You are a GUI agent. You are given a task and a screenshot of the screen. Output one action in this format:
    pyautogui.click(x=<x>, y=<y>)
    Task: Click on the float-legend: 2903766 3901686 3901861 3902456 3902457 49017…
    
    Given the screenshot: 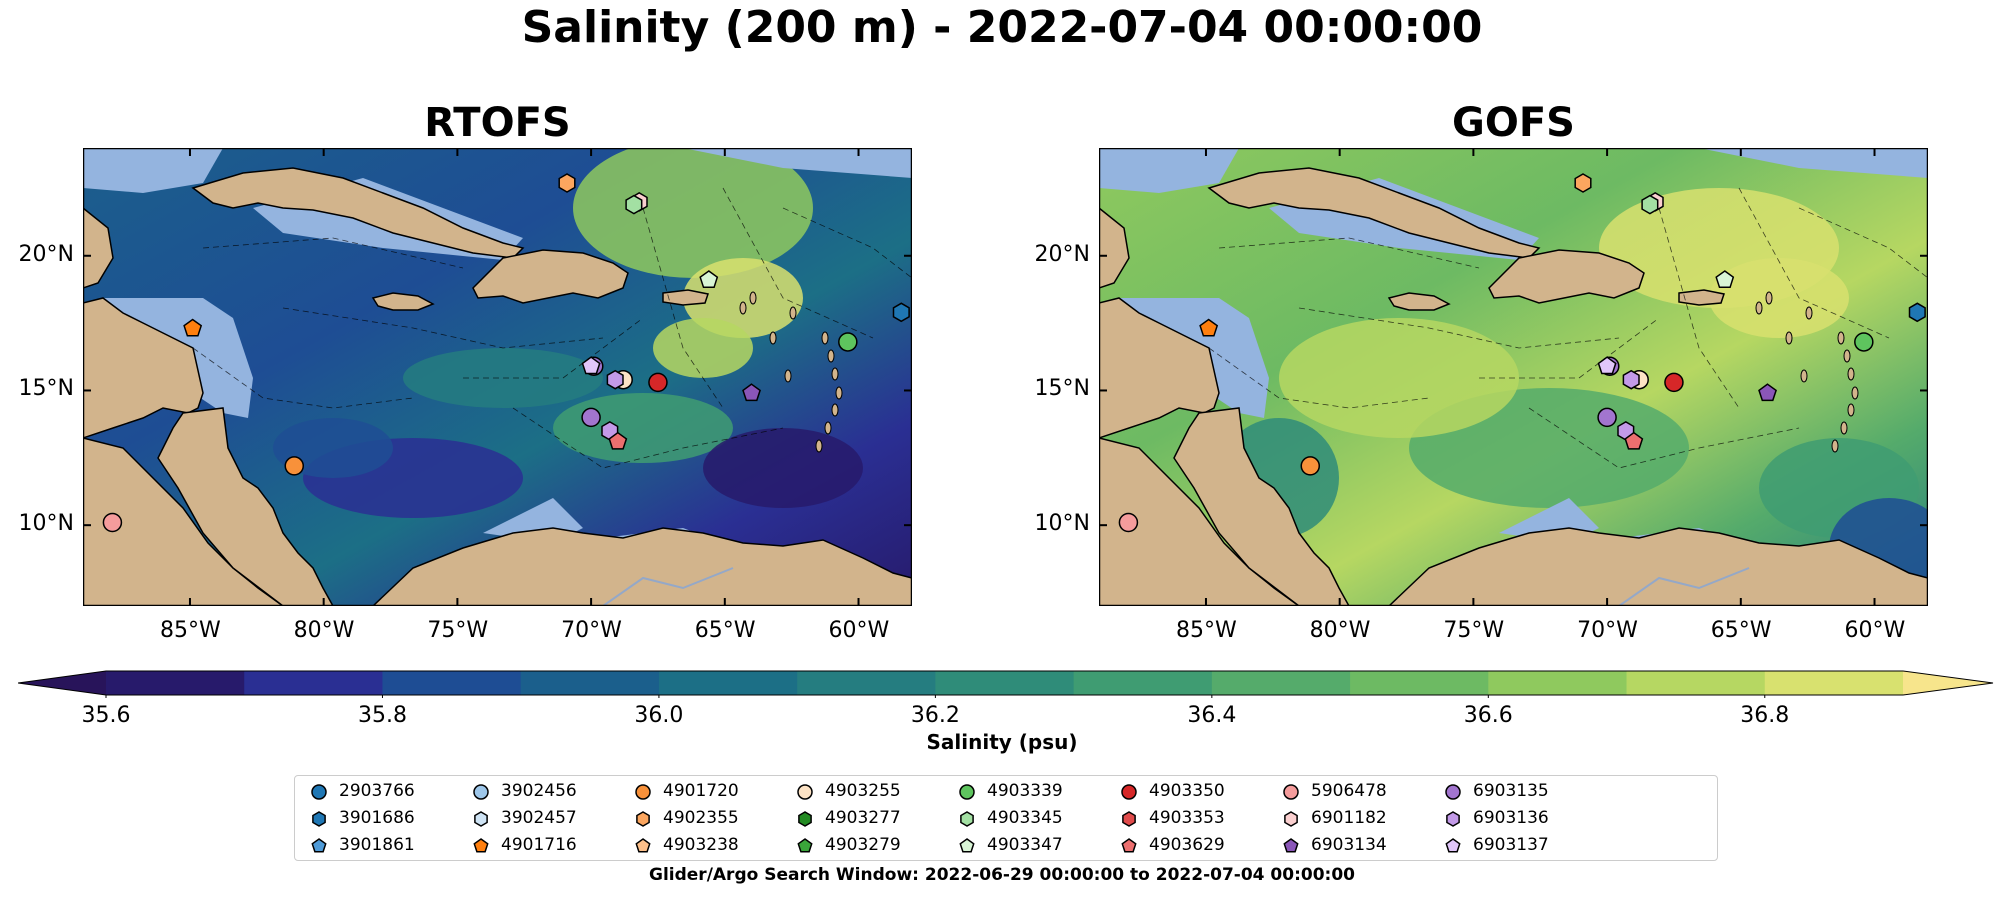 What is the action you would take?
    pyautogui.click(x=1006, y=818)
    